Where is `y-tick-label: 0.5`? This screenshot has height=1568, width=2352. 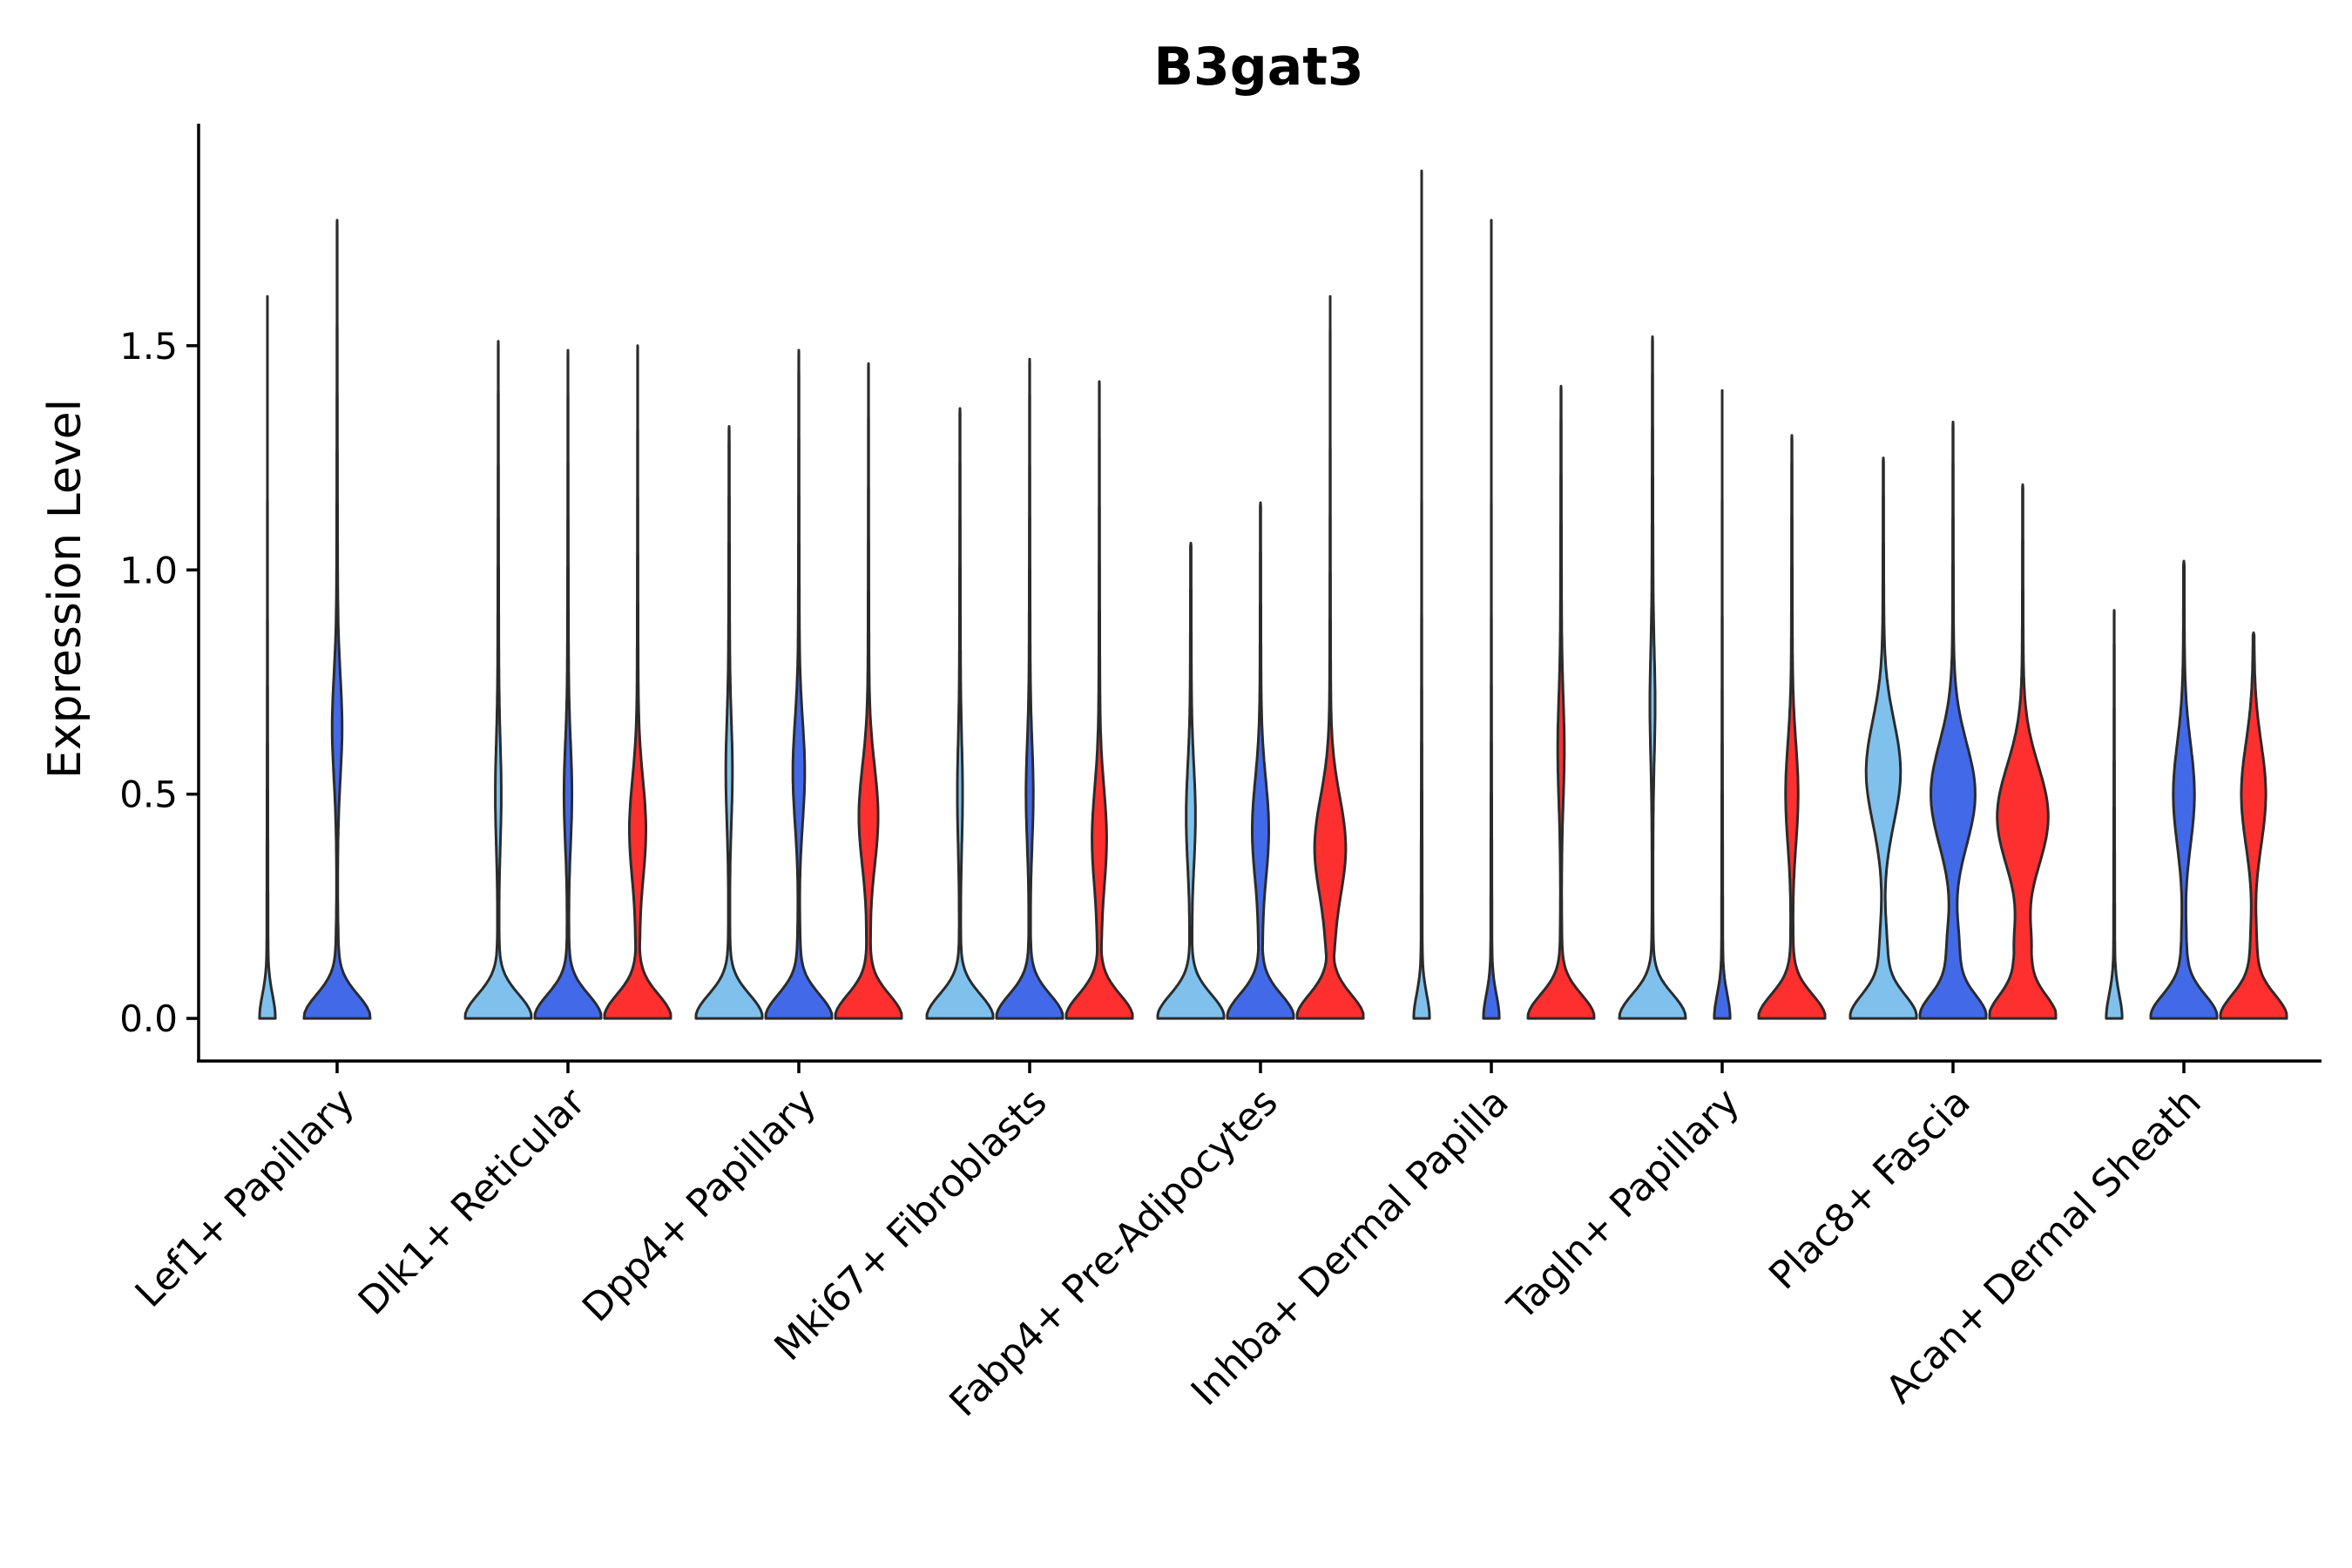
y-tick-label: 0.5 is located at coordinates (148, 795).